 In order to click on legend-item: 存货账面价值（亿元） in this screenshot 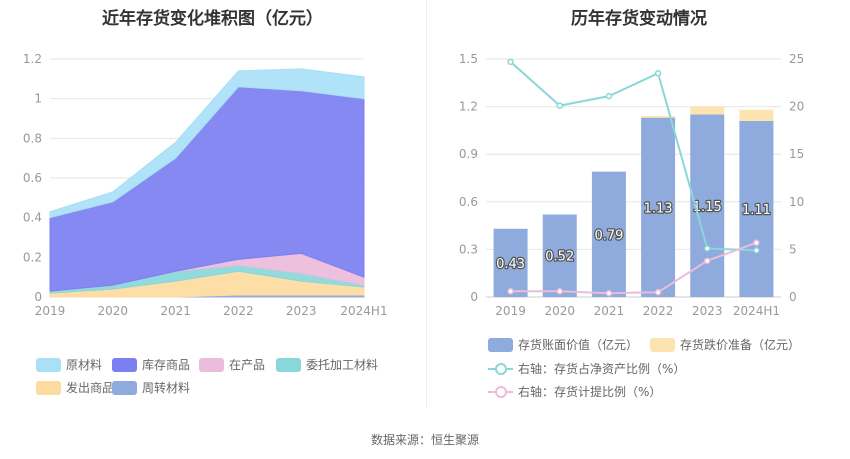, I will do `click(563, 344)`.